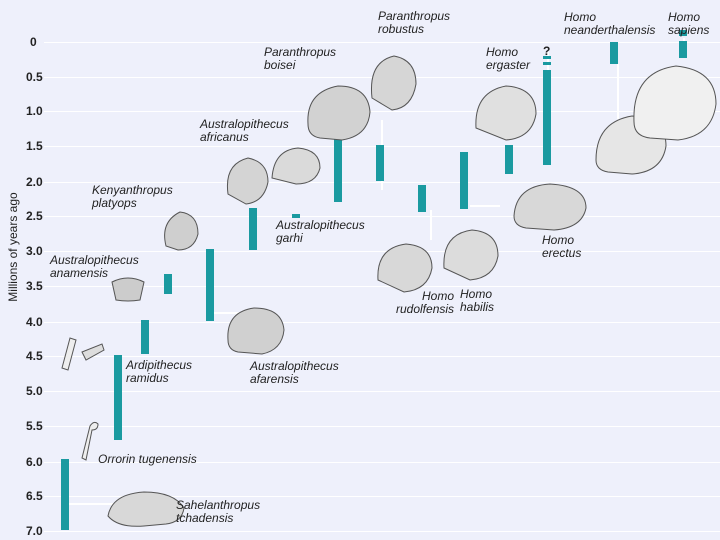 This screenshot has width=720, height=540. What do you see at coordinates (168, 284) in the screenshot?
I see `range-bar-kenyanthropus` at bounding box center [168, 284].